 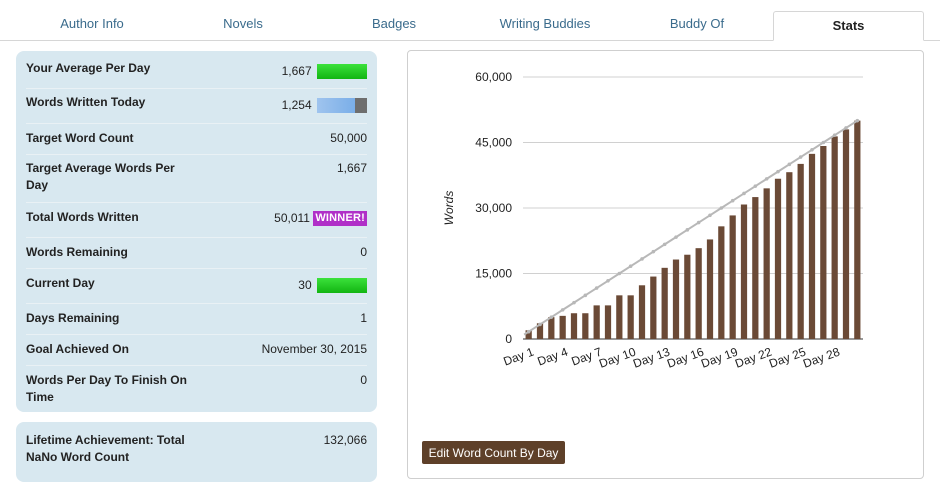 What do you see at coordinates (508, 339) in the screenshot?
I see `y-tick-label: 0` at bounding box center [508, 339].